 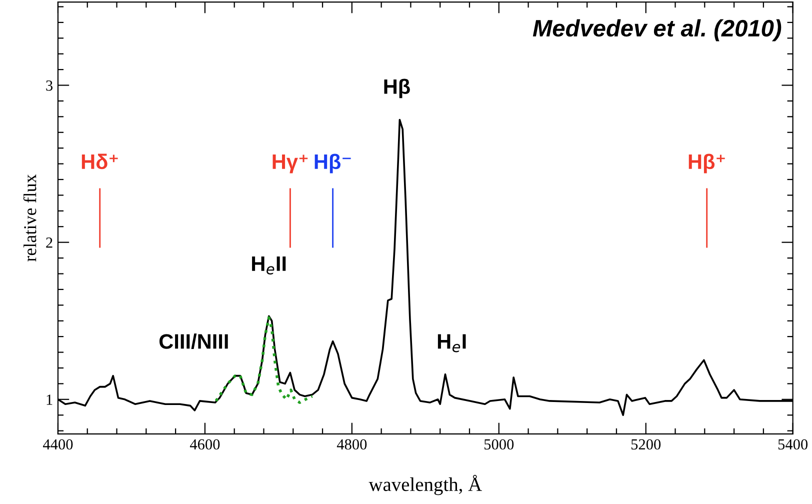 What do you see at coordinates (793, 444) in the screenshot?
I see `x-tick-label: 5400` at bounding box center [793, 444].